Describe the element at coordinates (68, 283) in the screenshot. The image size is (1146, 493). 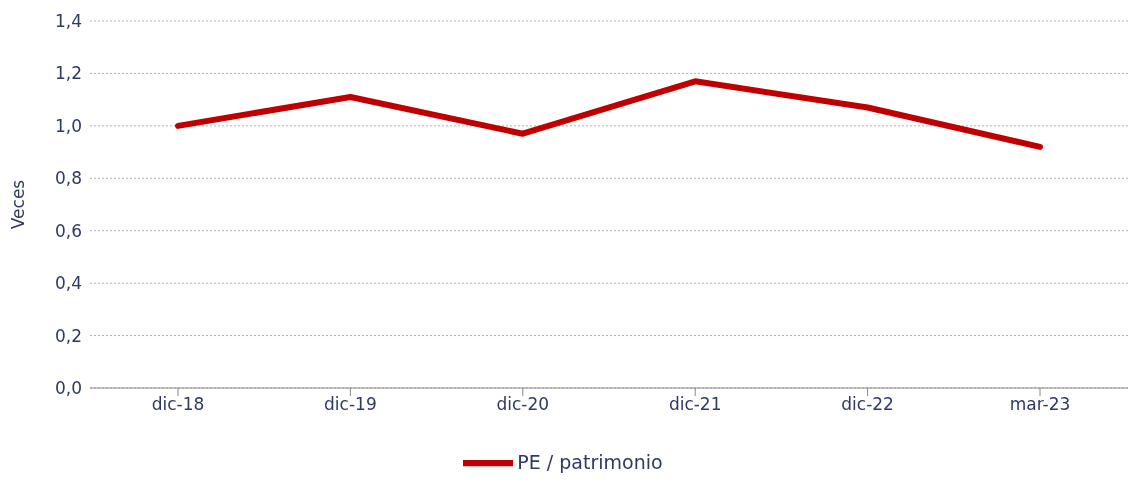
I see `y-tick-label: 0,4` at that location.